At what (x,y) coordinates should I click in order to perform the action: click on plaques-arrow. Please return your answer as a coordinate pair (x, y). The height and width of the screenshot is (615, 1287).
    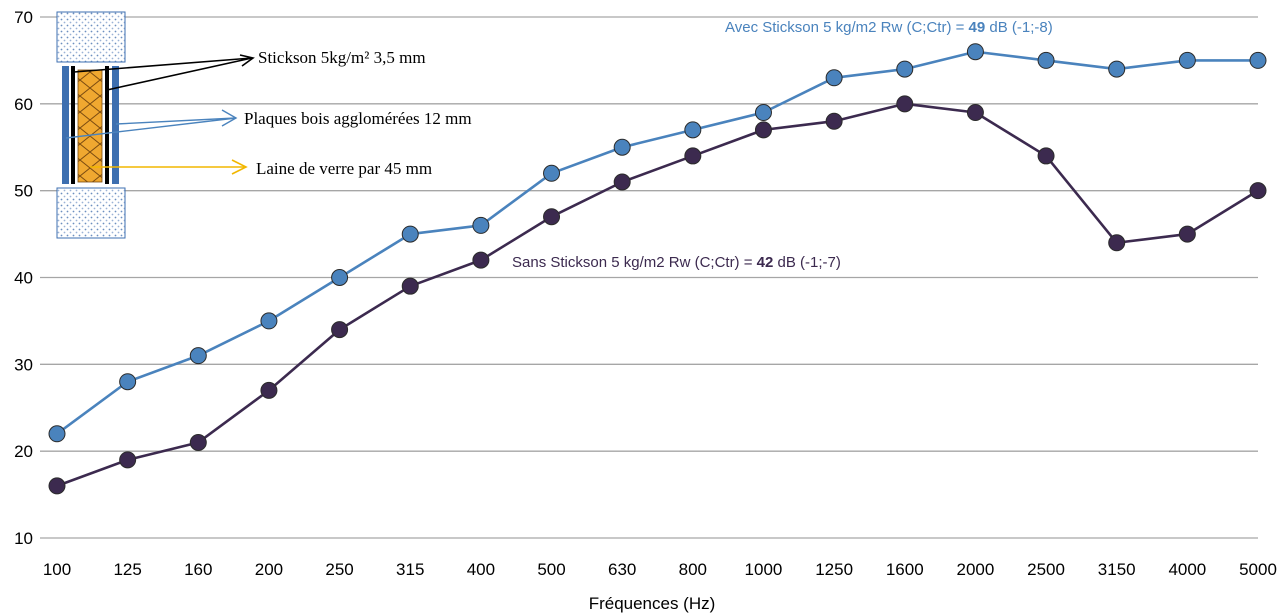
    Looking at the image, I should click on (151, 124).